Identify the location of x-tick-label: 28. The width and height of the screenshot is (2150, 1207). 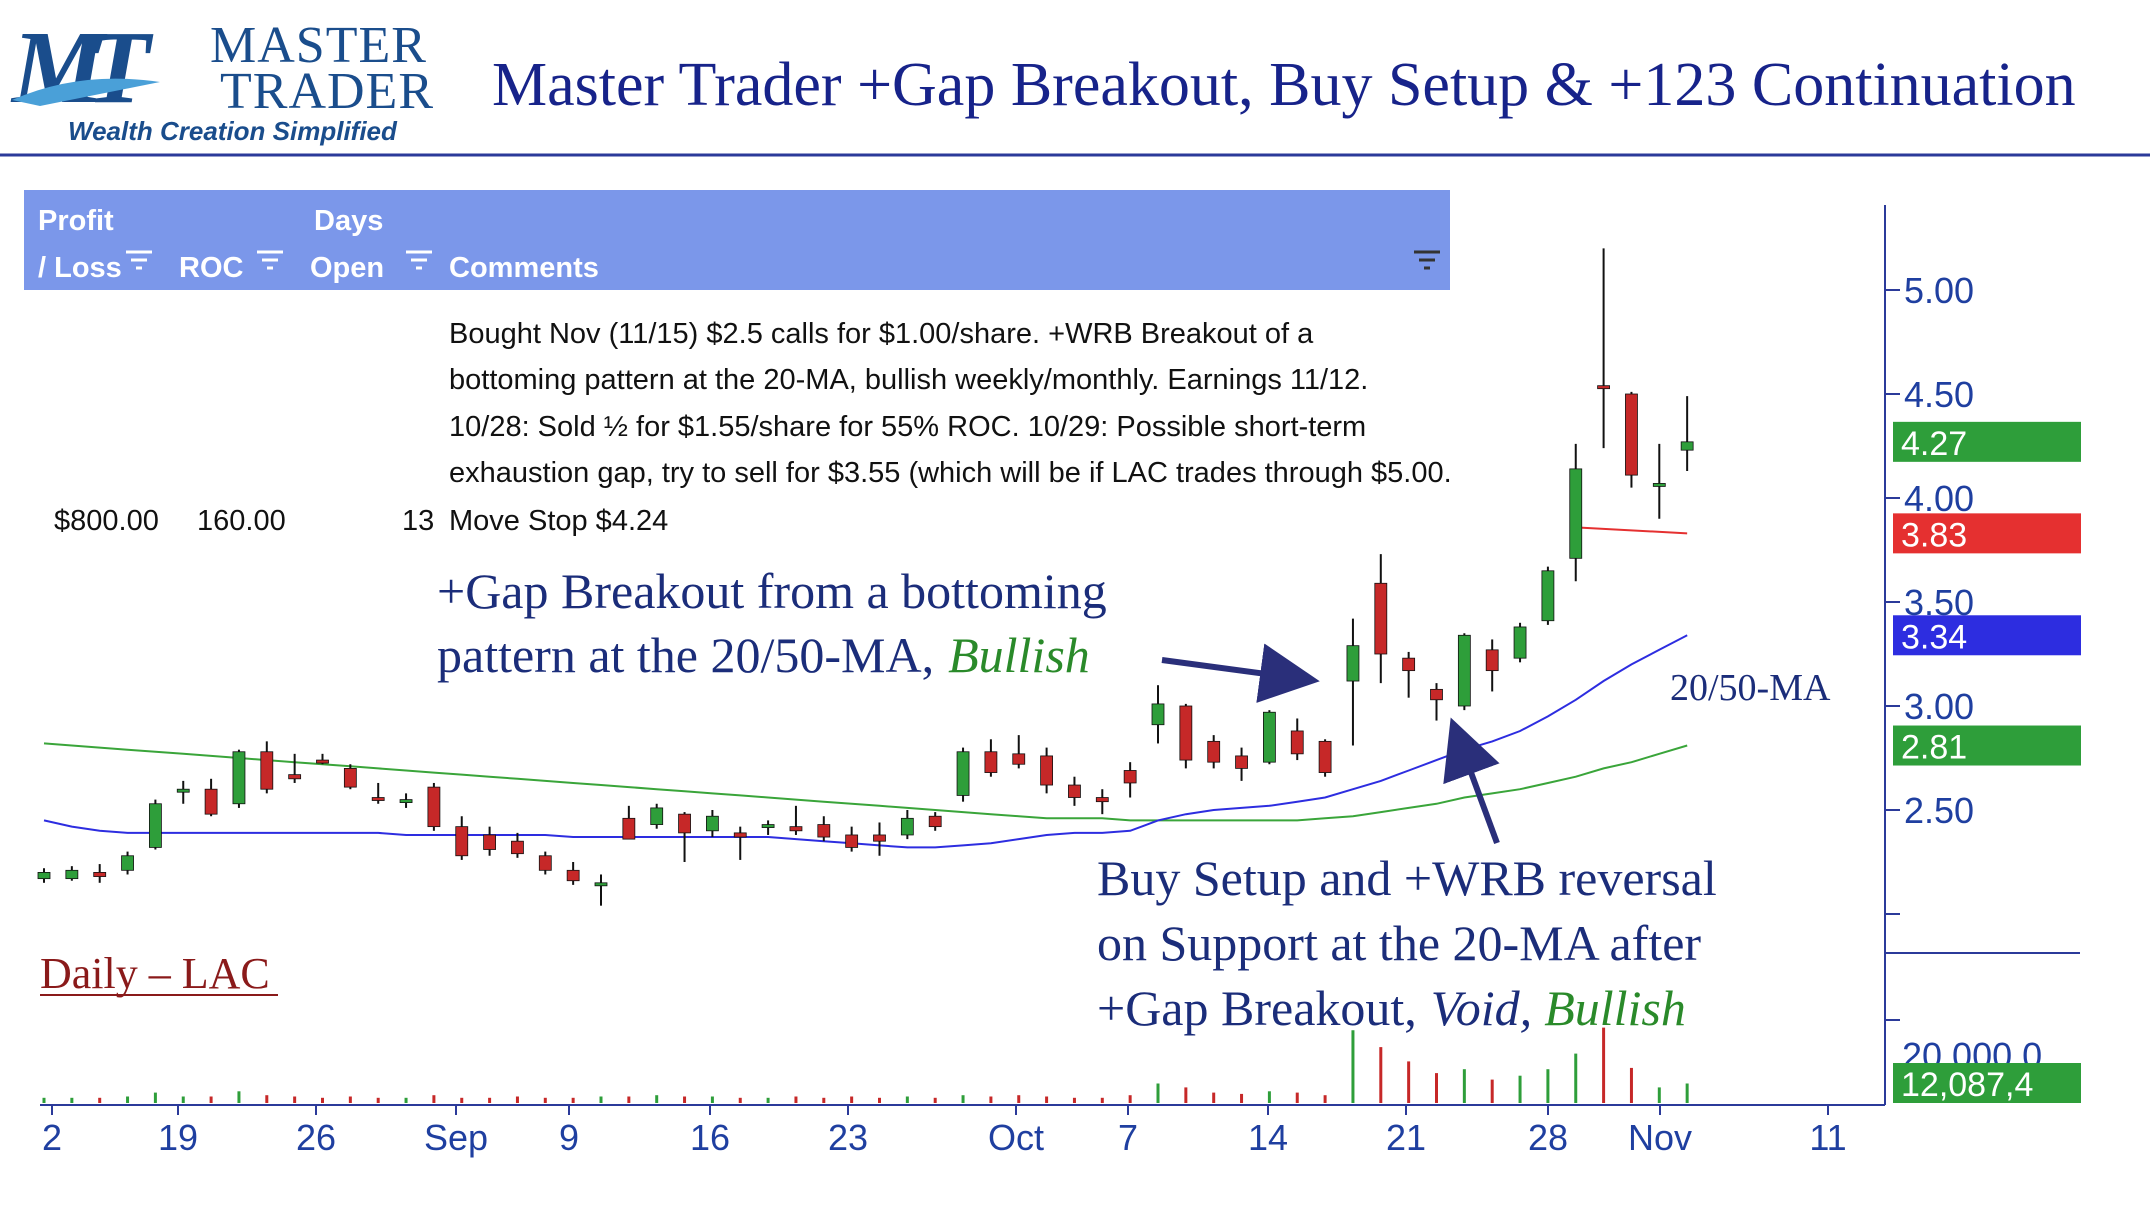
(1548, 1137).